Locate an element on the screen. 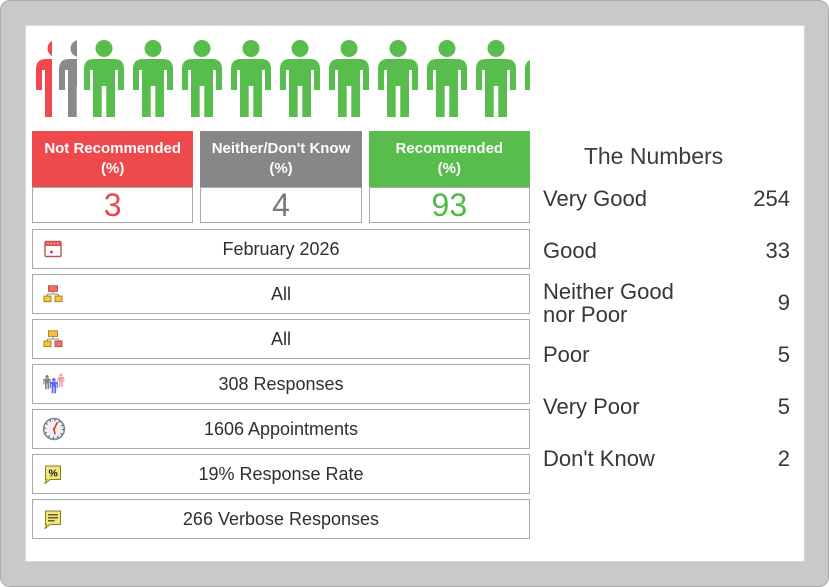  row-text: 308 Responses is located at coordinates (281, 383).